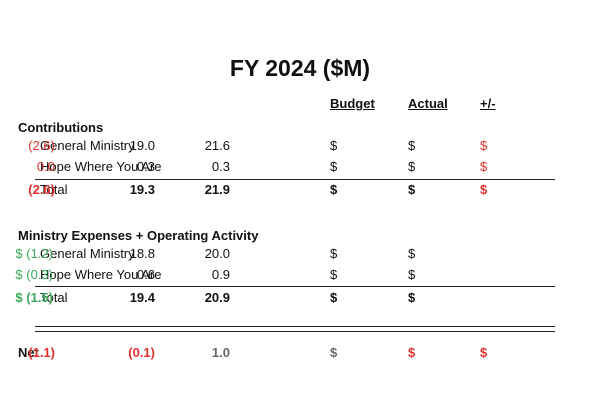 Image resolution: width=600 pixels, height=400 pixels. I want to click on cell: 0.0, so click(45, 166).